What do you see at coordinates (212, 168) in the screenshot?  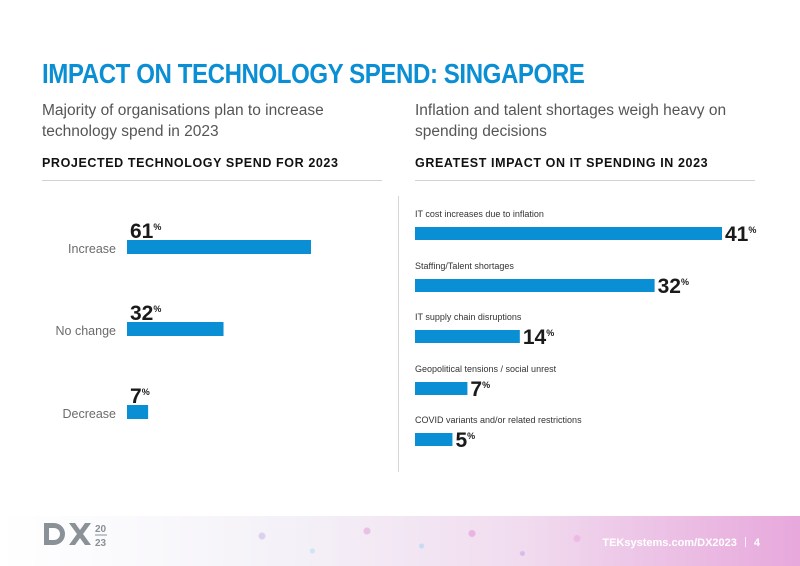 I see `left-section-heading: PROJECTED TECHNOLOGY SPEND FOR 2023` at bounding box center [212, 168].